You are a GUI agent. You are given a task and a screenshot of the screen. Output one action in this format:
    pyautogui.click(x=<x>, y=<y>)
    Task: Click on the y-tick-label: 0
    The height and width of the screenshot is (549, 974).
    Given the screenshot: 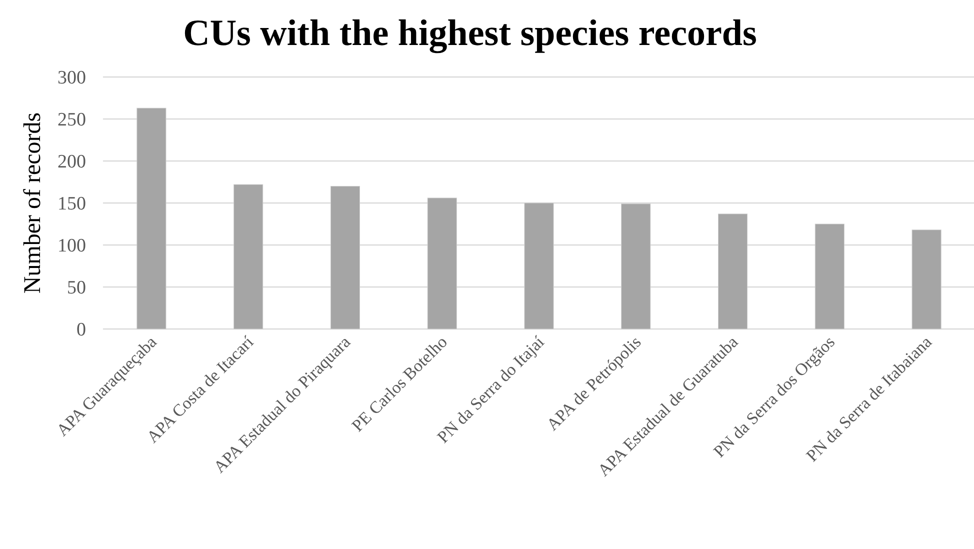 What is the action you would take?
    pyautogui.click(x=81, y=330)
    